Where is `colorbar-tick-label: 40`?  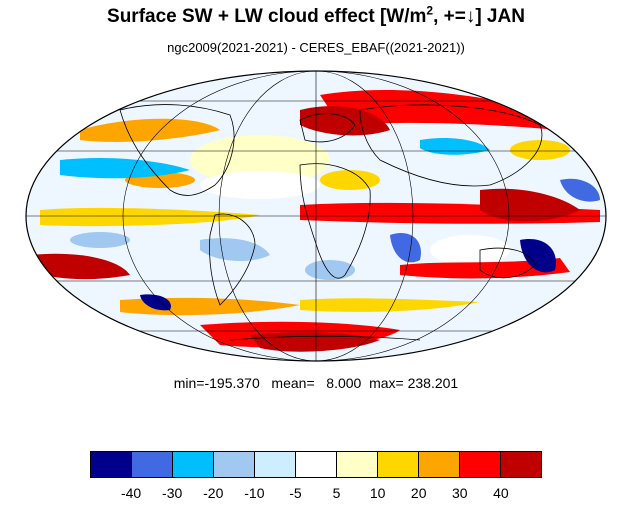 colorbar-tick-label: 40 is located at coordinates (501, 493).